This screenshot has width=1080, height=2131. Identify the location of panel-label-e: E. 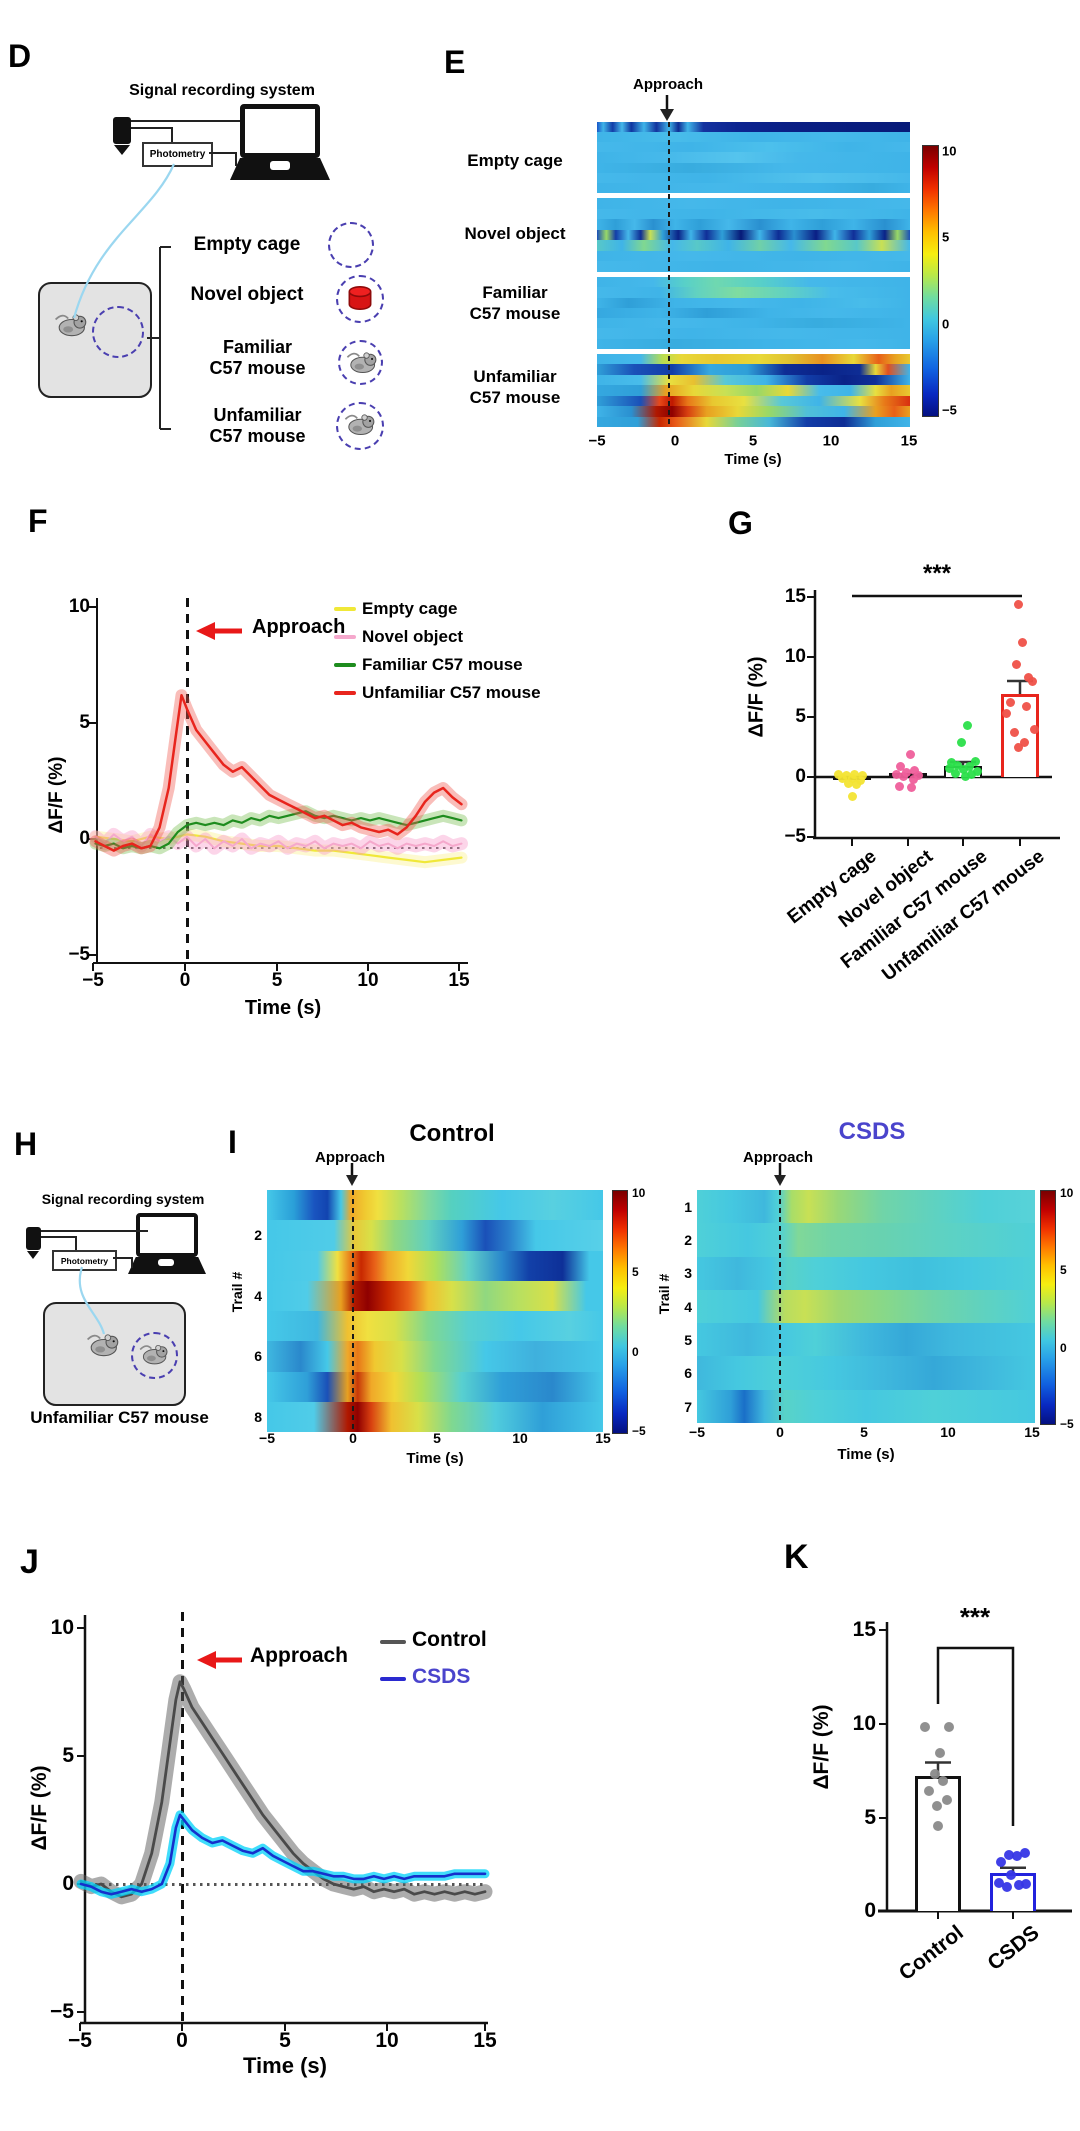
(455, 62).